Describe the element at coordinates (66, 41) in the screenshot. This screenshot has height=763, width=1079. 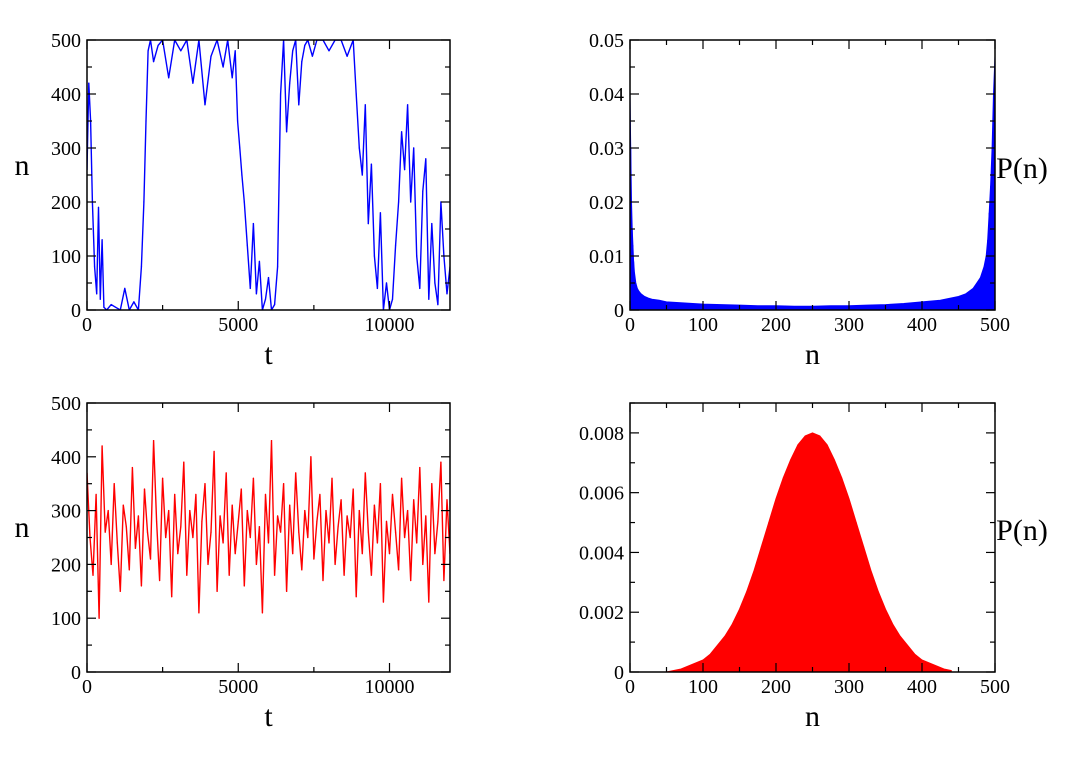
I see `y-tick-label: 500` at that location.